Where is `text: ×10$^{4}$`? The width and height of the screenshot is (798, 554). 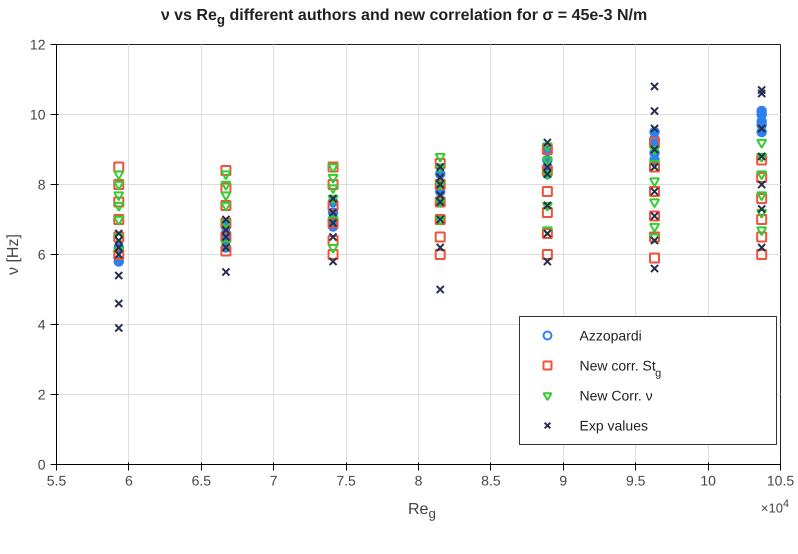
text: ×10$^{4}$ is located at coordinates (774, 507).